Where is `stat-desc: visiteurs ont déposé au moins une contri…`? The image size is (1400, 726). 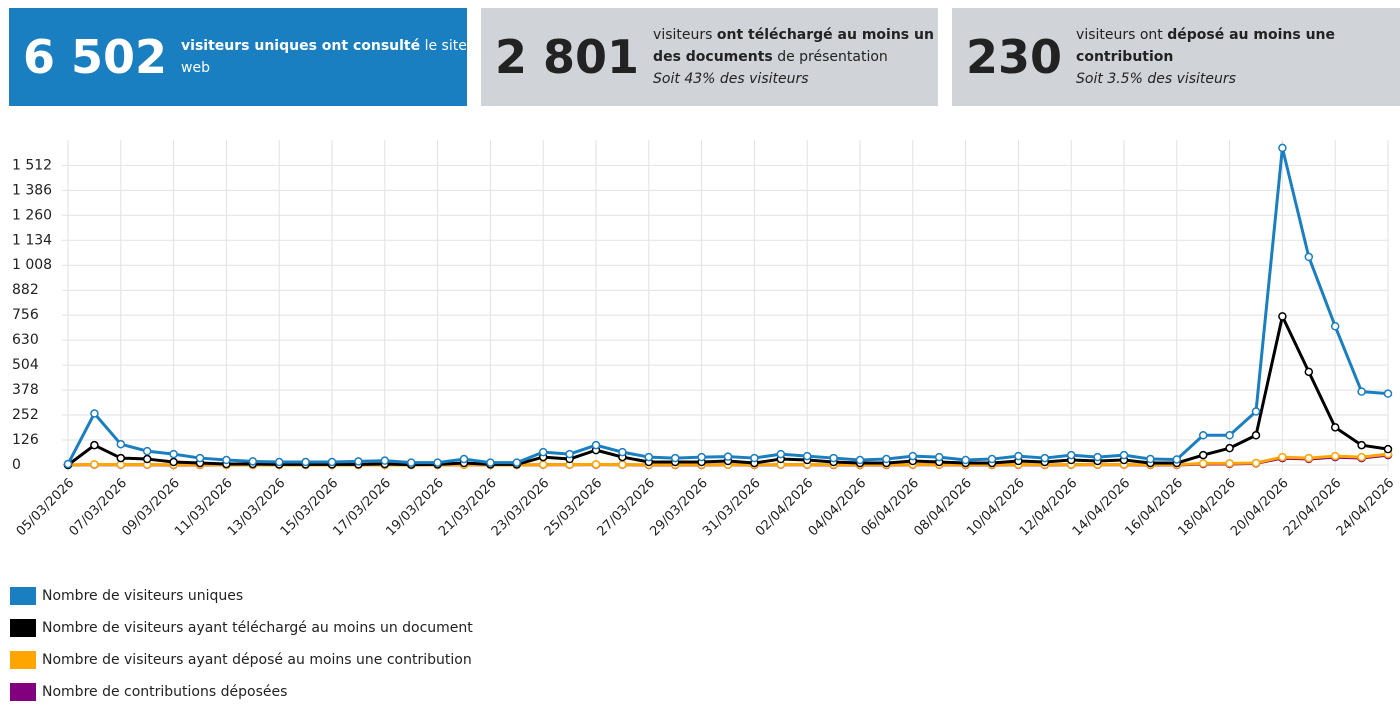
stat-desc: visiteurs ont déposé au moins une contri… is located at coordinates (1238, 57).